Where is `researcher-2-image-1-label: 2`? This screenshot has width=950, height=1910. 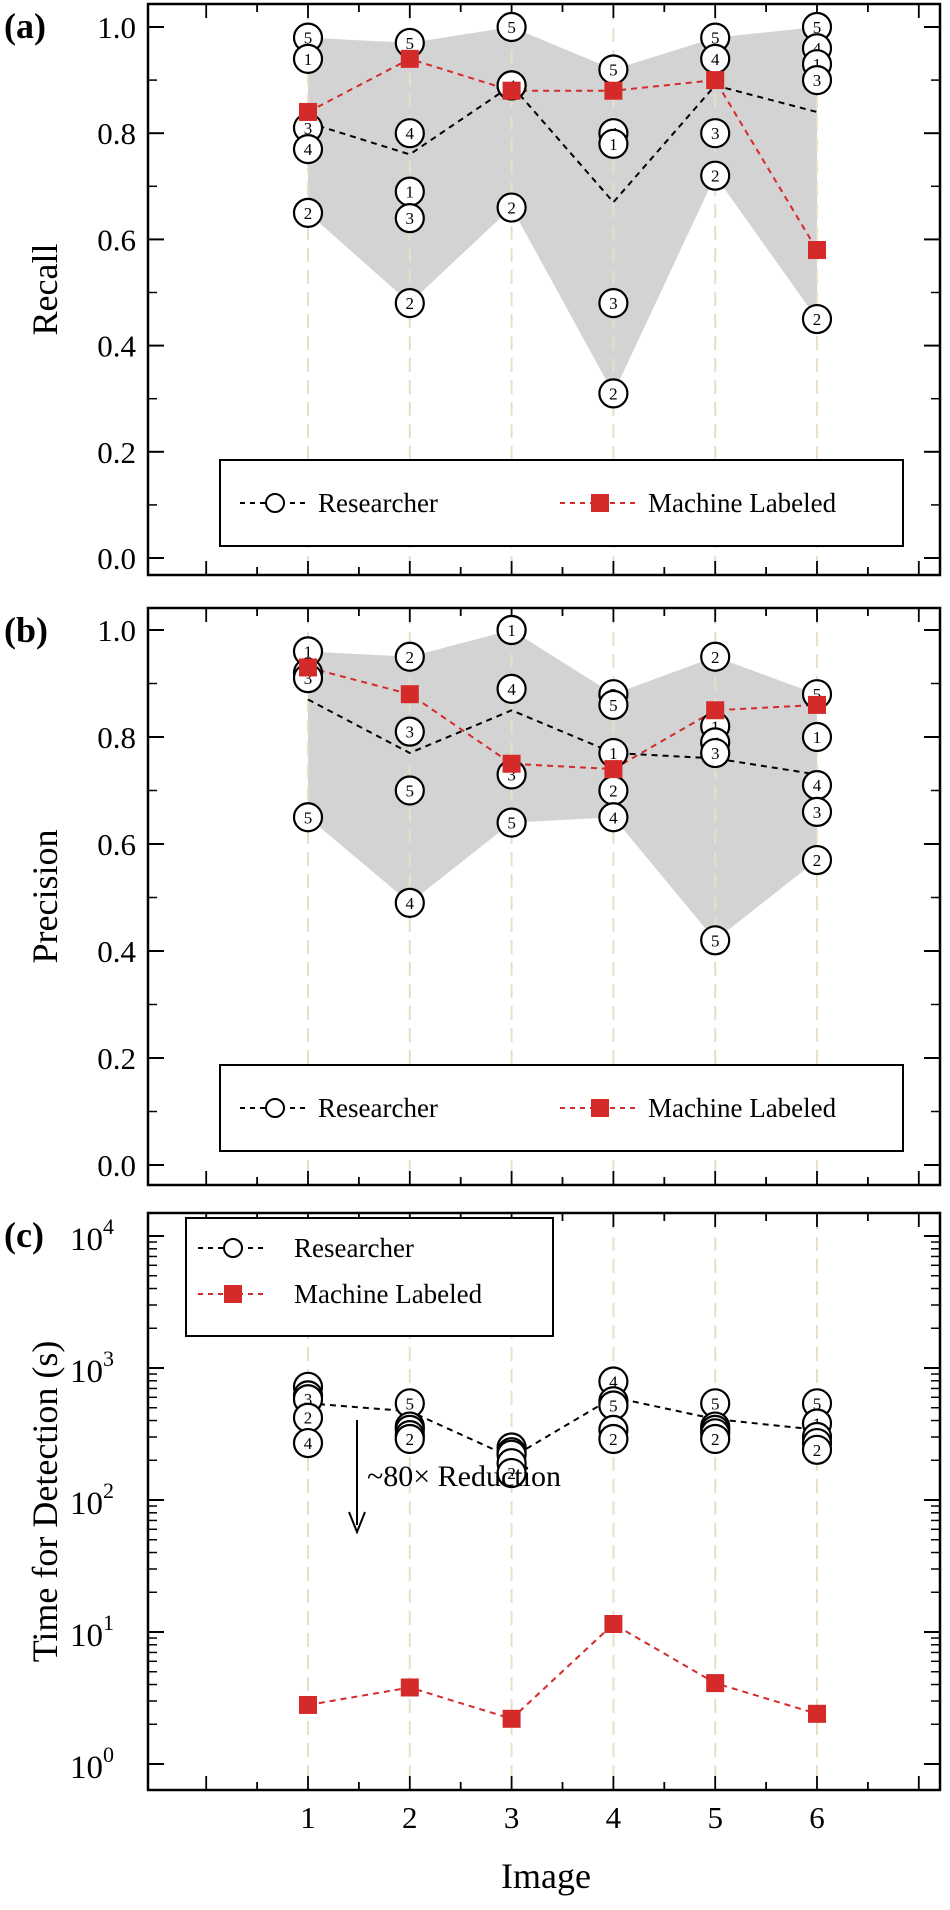 researcher-2-image-1-label: 2 is located at coordinates (308, 1418).